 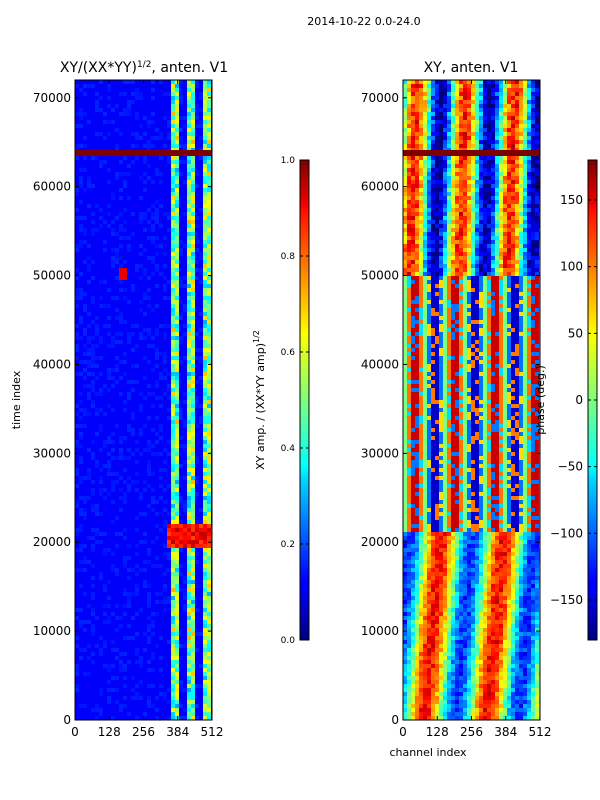 I want to click on panel-amplitude-title: XY/(XX*YY)1/2, anten. V1, so click(x=144, y=68).